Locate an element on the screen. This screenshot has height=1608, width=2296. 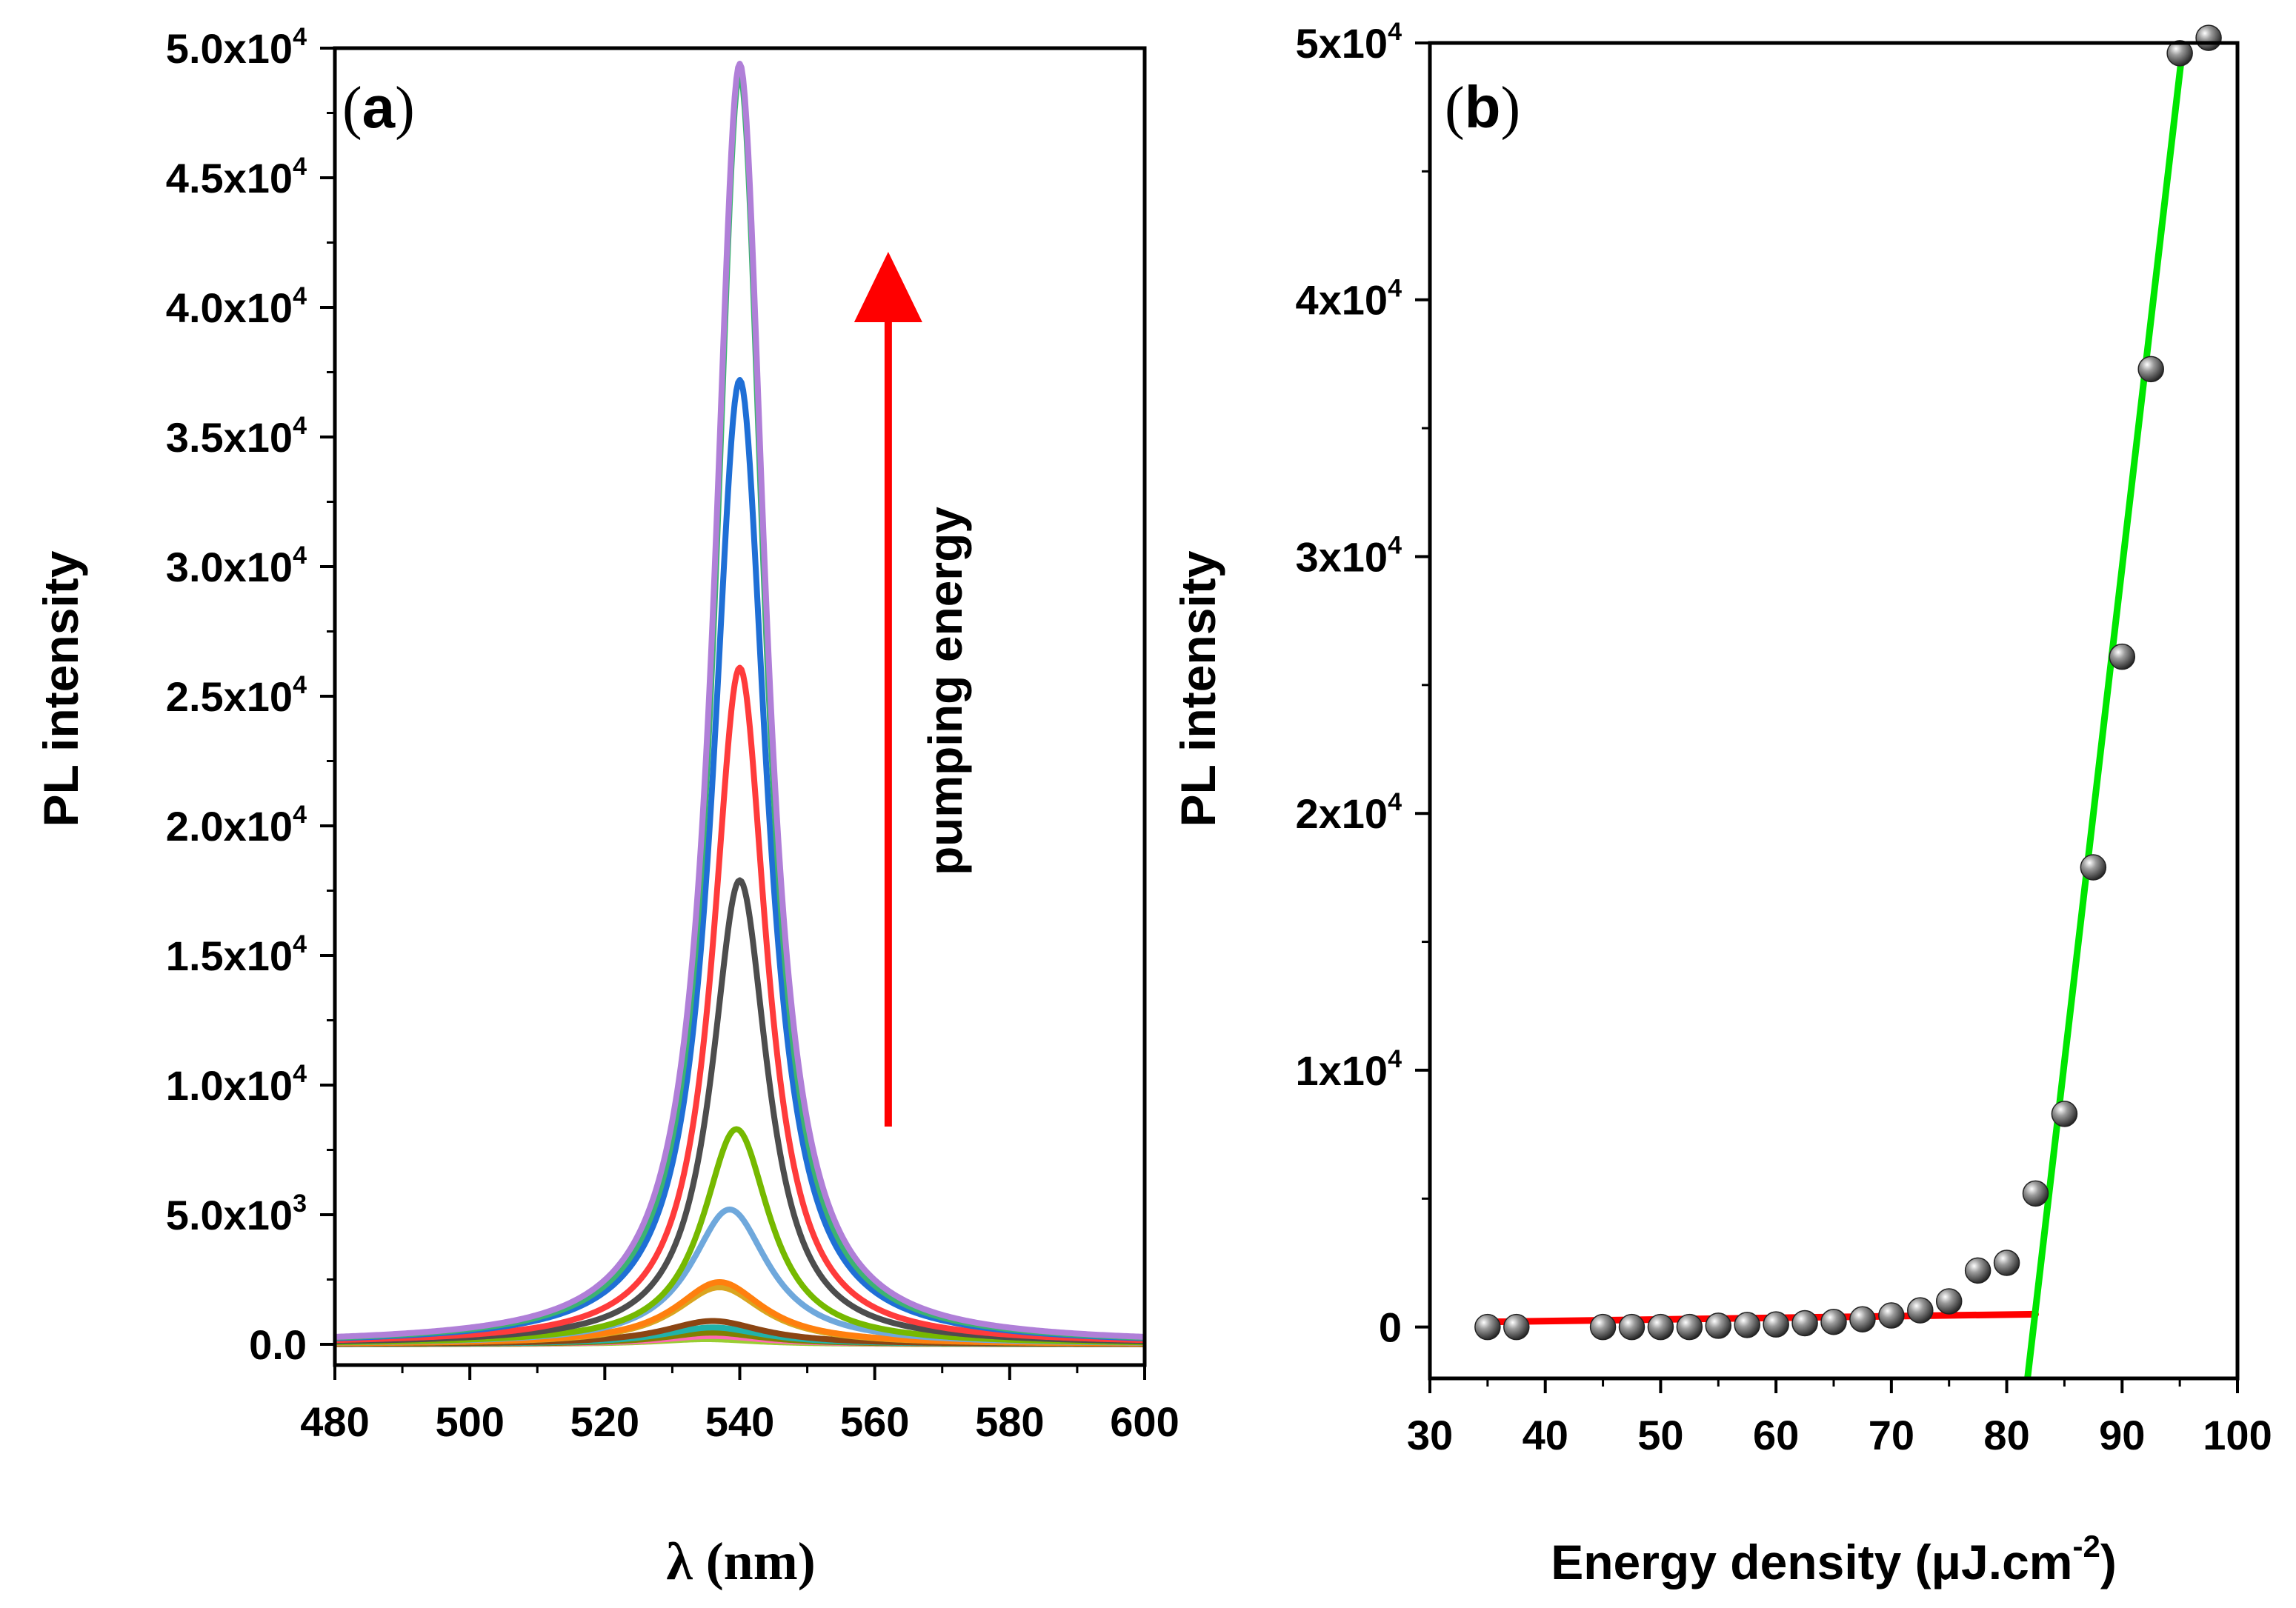
panel-a-y-tick-label: 2.5x104 is located at coordinates (237, 695).